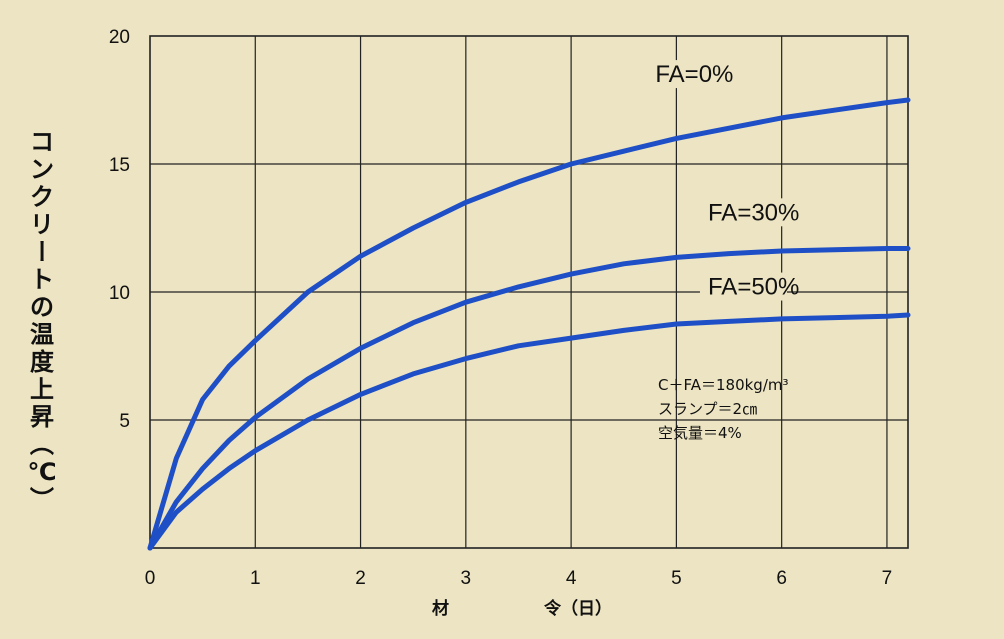 The image size is (1004, 639). What do you see at coordinates (42, 362) in the screenshot?
I see `y-axis-label-glyph: 度` at bounding box center [42, 362].